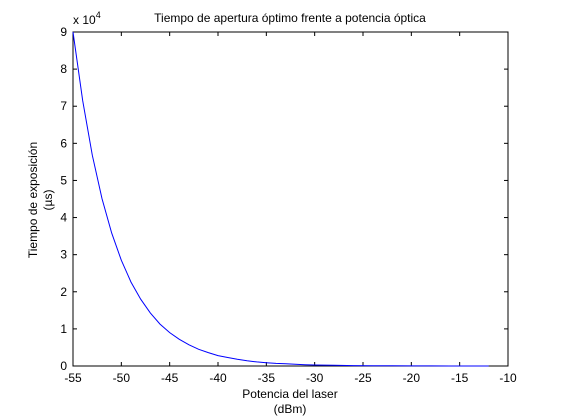 The image size is (561, 420). Describe the element at coordinates (460, 378) in the screenshot. I see `x-tick-label: -15` at that location.